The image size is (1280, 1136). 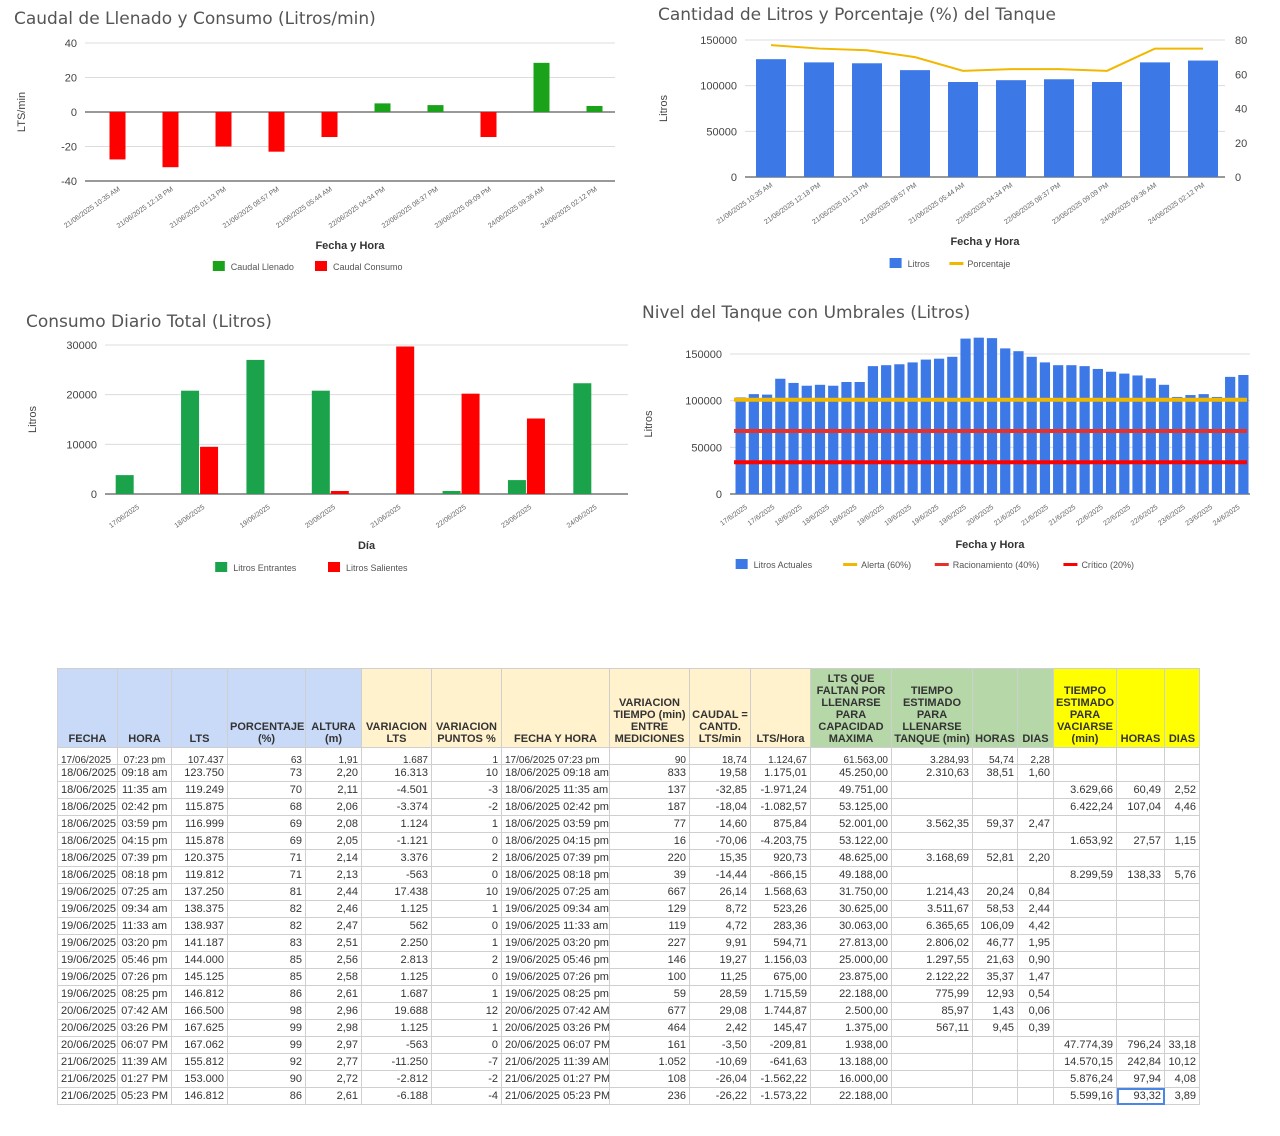 I want to click on table-cell: 93,32, so click(x=1140, y=1096).